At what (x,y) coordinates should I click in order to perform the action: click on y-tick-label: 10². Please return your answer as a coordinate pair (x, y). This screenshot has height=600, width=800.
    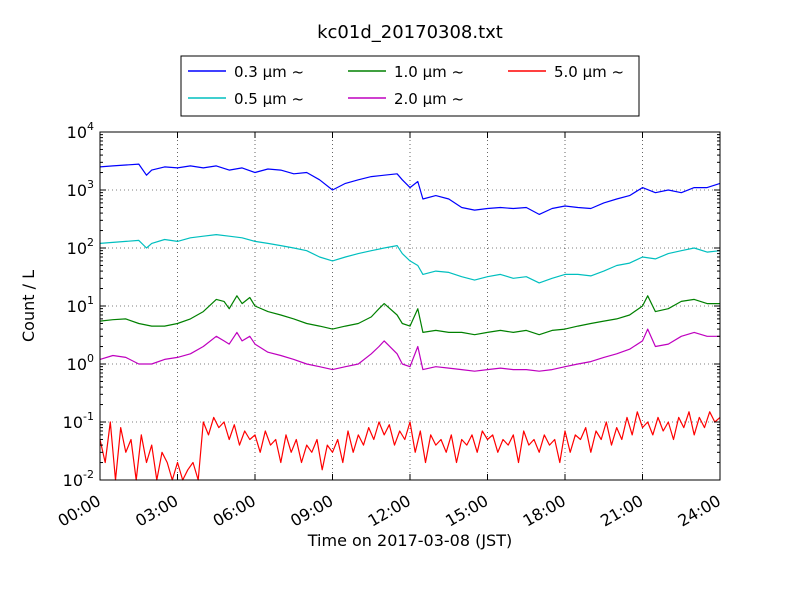
    Looking at the image, I should click on (80, 247).